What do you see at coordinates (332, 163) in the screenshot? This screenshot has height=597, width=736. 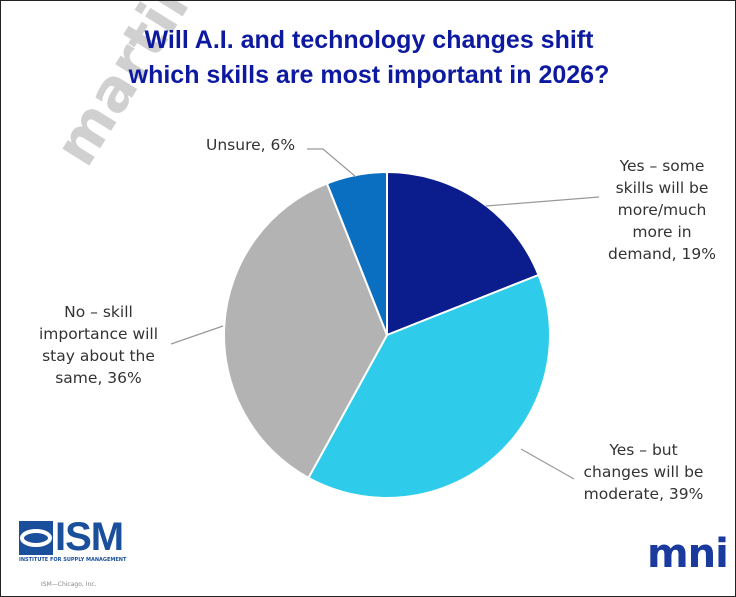 I see `leader-line-unsure` at bounding box center [332, 163].